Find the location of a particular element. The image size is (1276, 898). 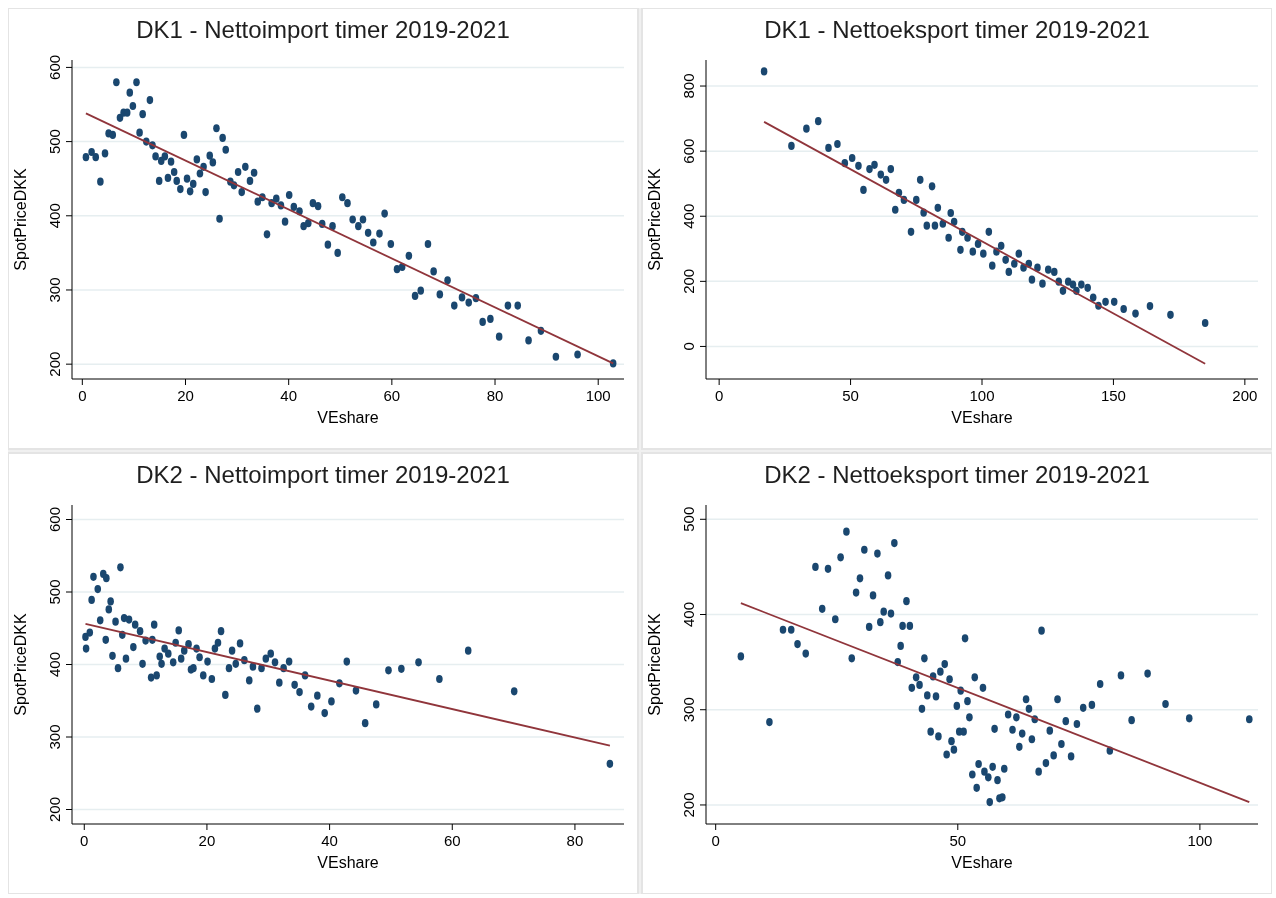

y-tick-label: 800 is located at coordinates (688, 86).